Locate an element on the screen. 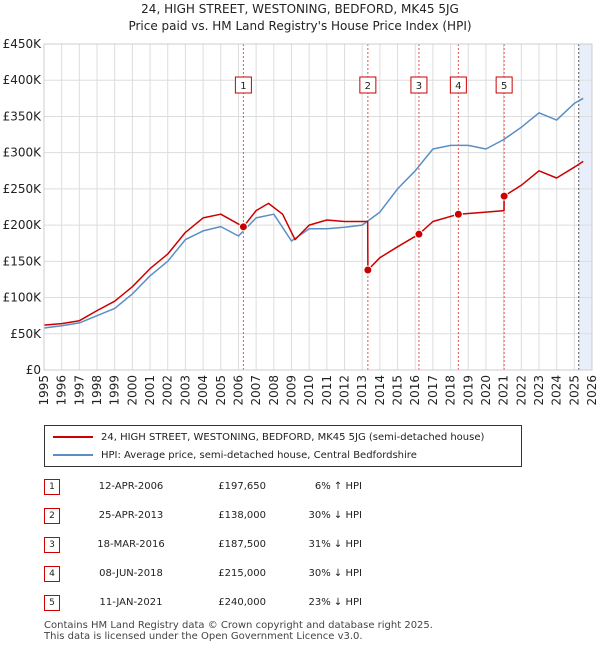  sale-label-number: 4 is located at coordinates (458, 86).